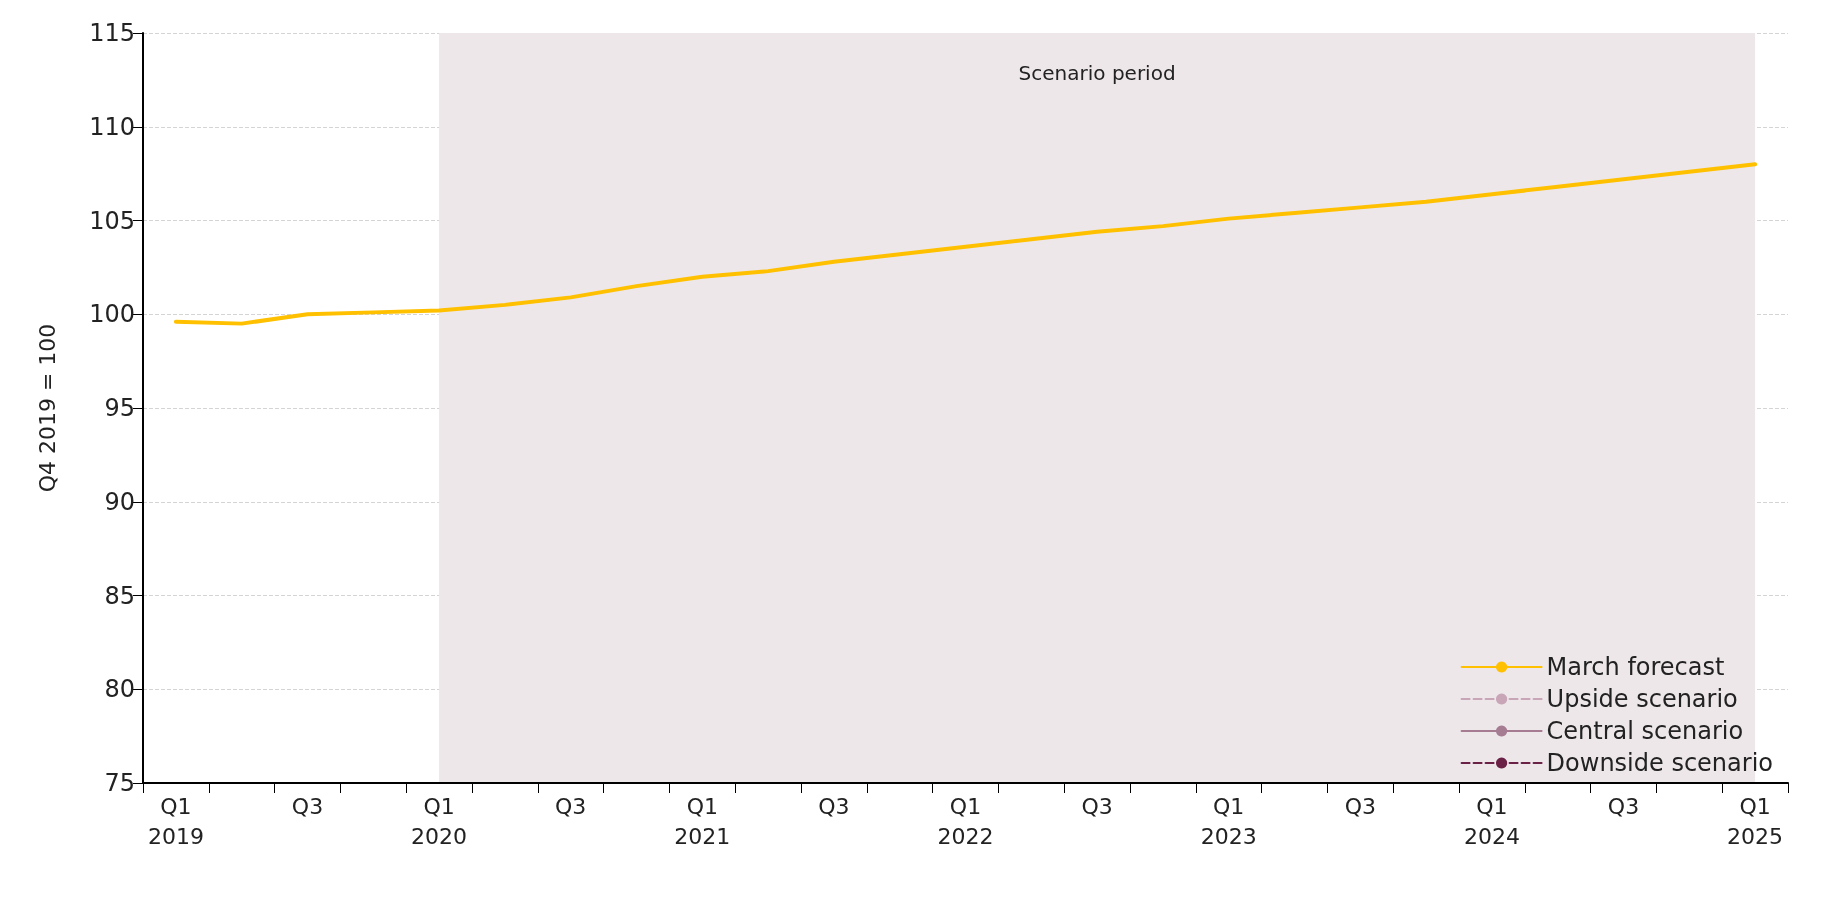 The image size is (1829, 912). I want to click on x-tick-label: Q1 2020, so click(439, 821).